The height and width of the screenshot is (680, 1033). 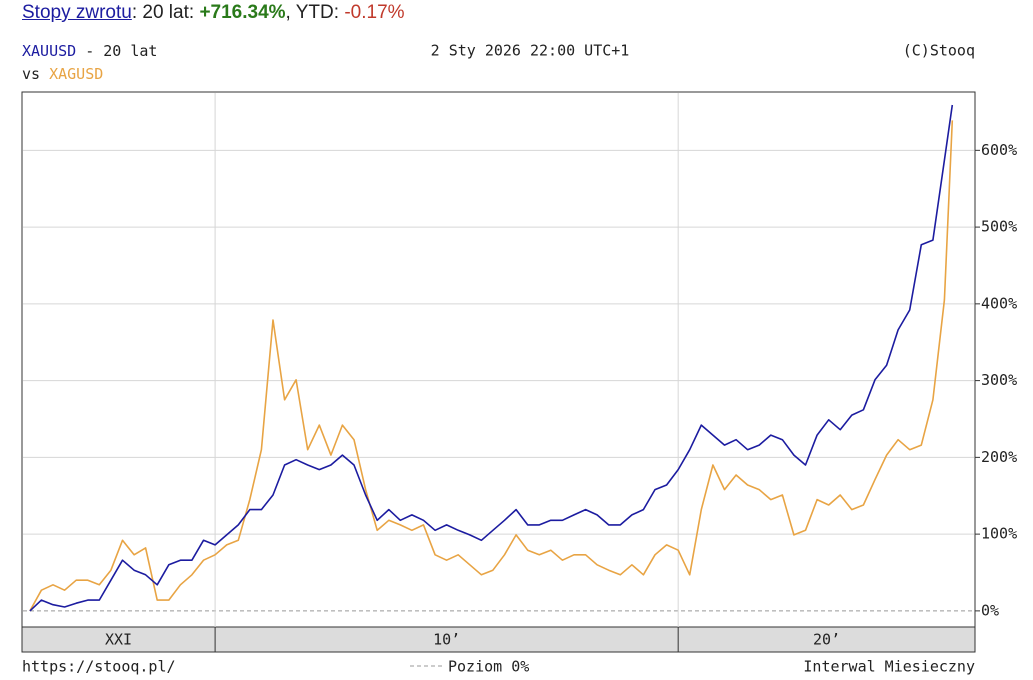 I want to click on y-tick-label: 600%, so click(x=999, y=150).